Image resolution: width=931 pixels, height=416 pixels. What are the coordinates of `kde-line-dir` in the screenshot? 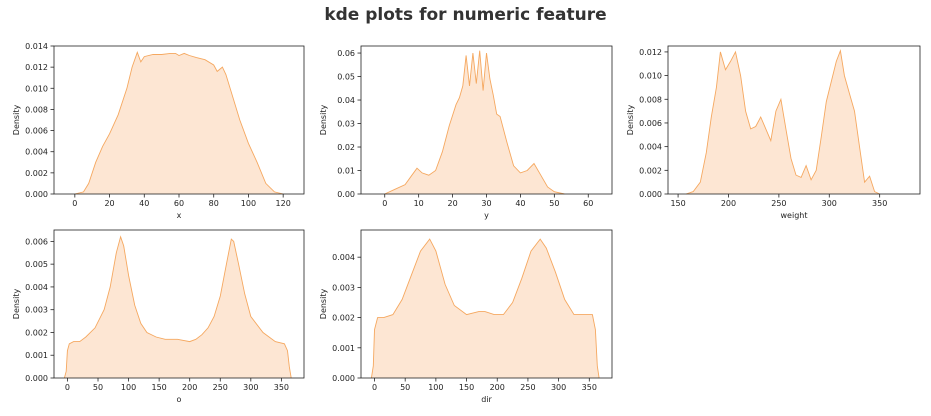 It's located at (485, 308).